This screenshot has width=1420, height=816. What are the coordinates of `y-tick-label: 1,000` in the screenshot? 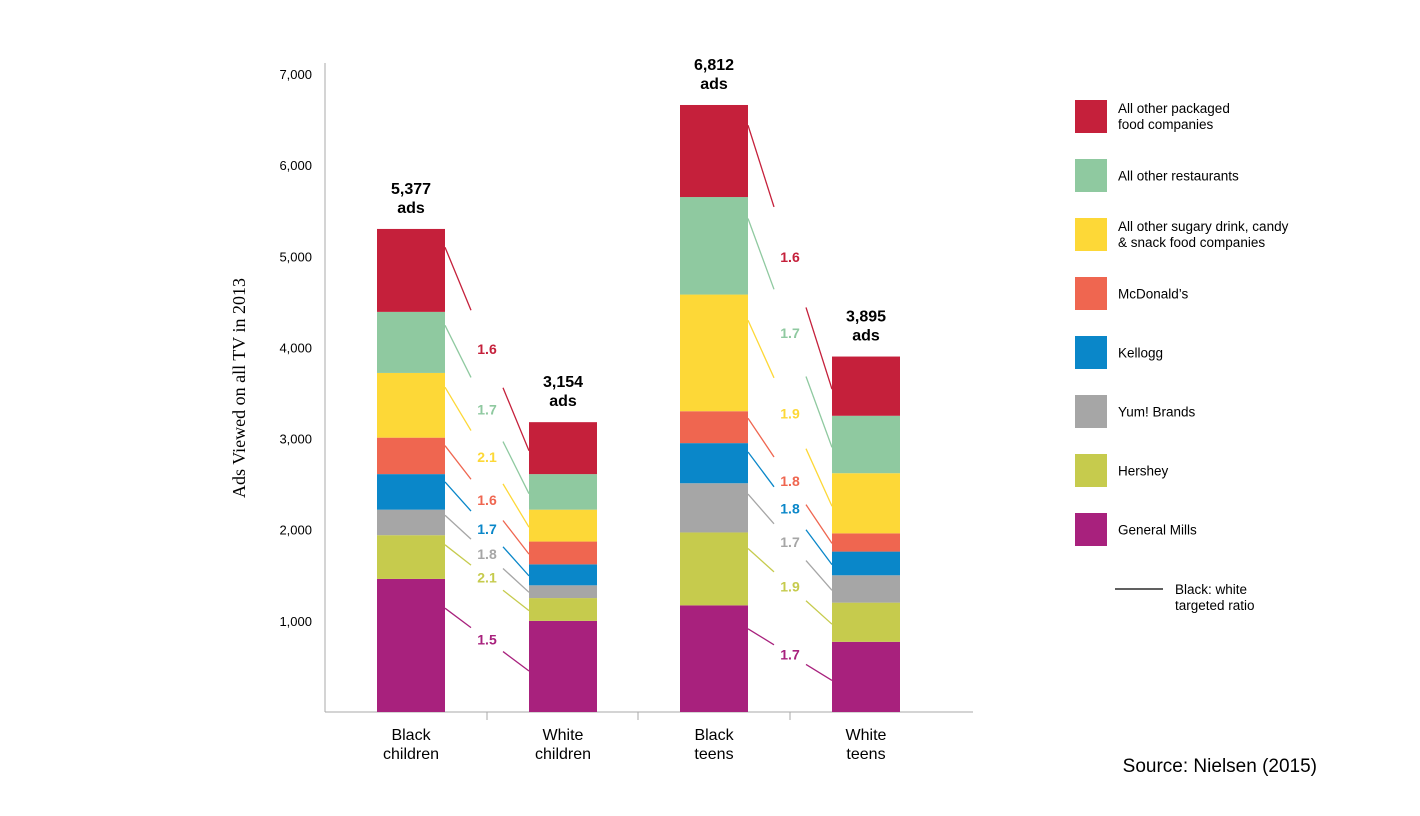 It's located at (295, 621).